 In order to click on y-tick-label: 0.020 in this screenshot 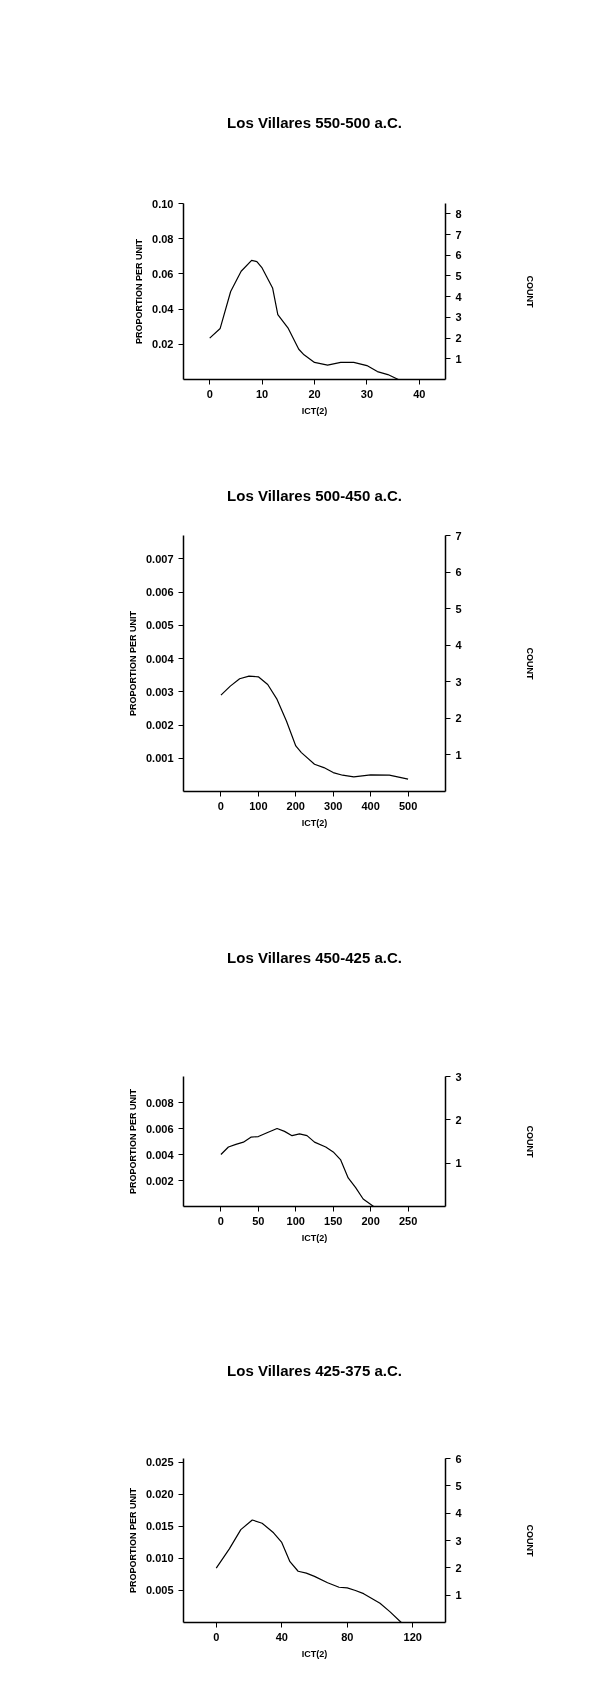, I will do `click(159, 1494)`.